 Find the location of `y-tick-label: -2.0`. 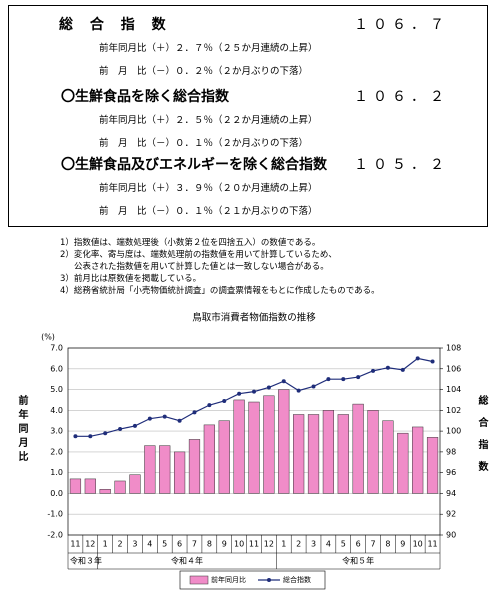

y-tick-label: -2.0 is located at coordinates (55, 535).